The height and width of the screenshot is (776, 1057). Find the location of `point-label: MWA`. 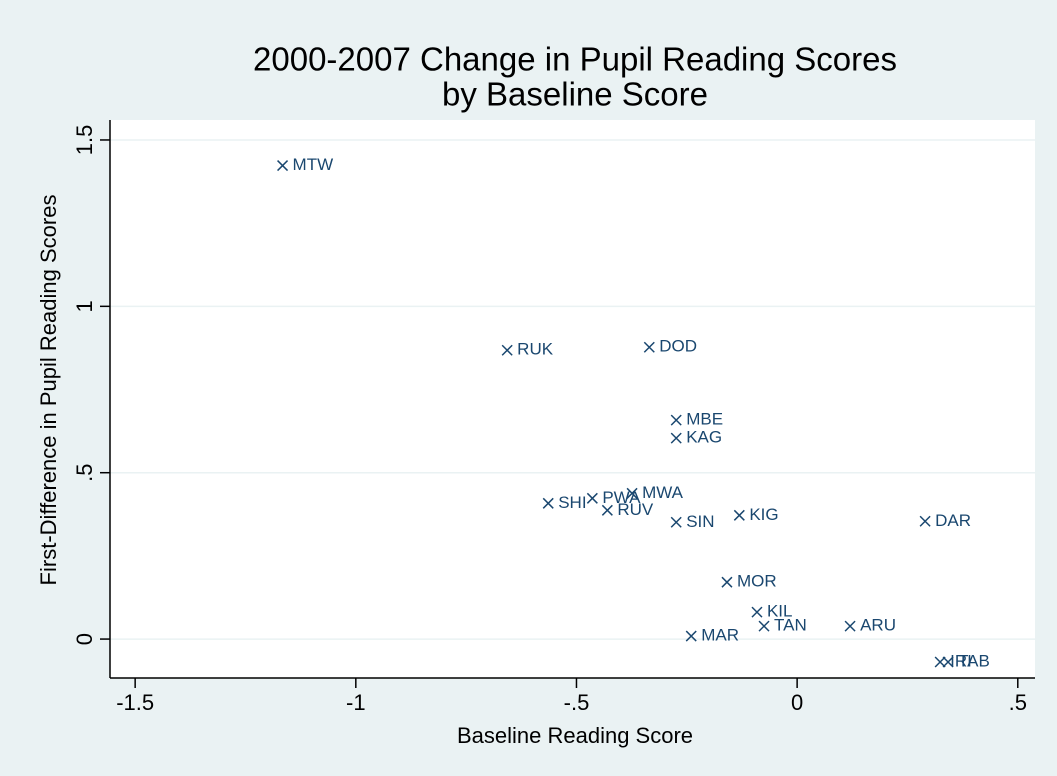

point-label: MWA is located at coordinates (663, 492).